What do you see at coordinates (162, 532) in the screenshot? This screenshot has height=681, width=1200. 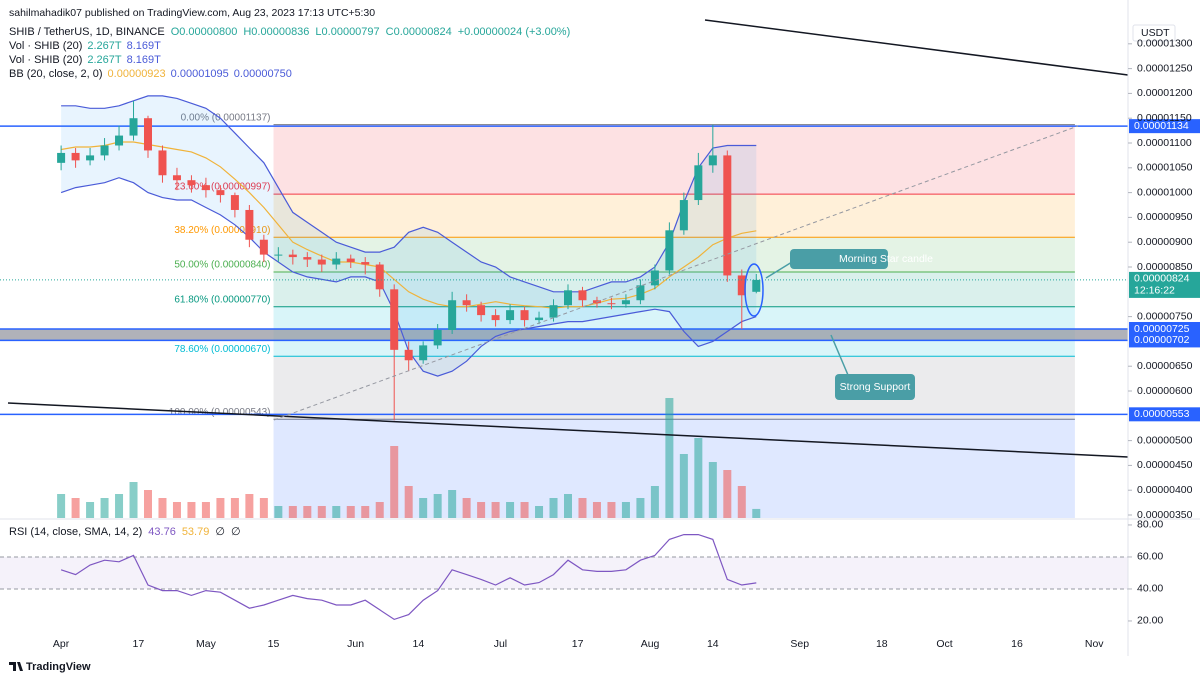 I see `rsi-legend-value: 43.76` at bounding box center [162, 532].